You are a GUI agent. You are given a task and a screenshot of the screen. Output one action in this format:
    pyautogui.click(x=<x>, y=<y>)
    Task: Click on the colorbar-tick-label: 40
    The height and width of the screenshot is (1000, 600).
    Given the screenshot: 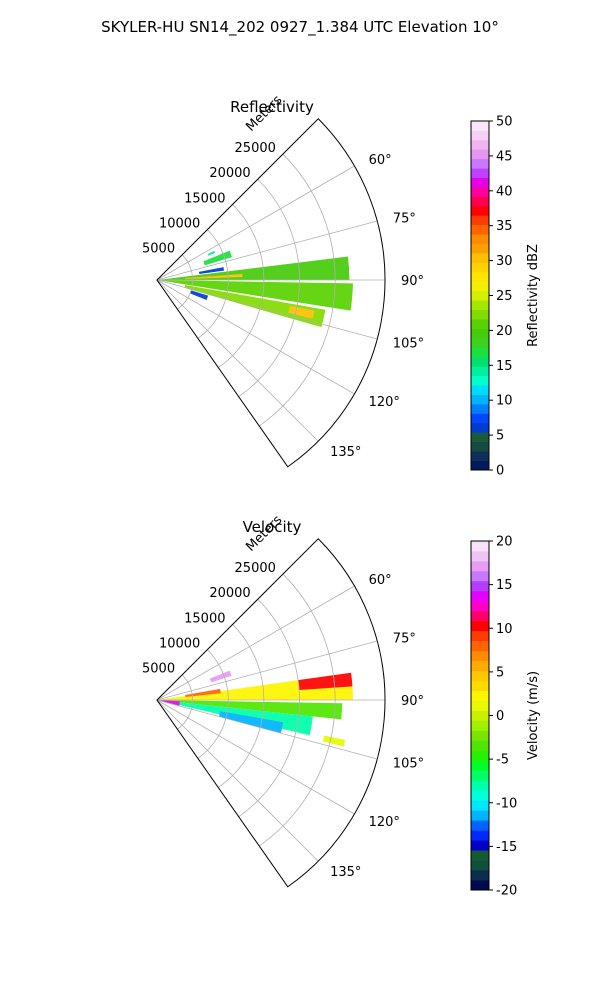 What is the action you would take?
    pyautogui.click(x=504, y=191)
    